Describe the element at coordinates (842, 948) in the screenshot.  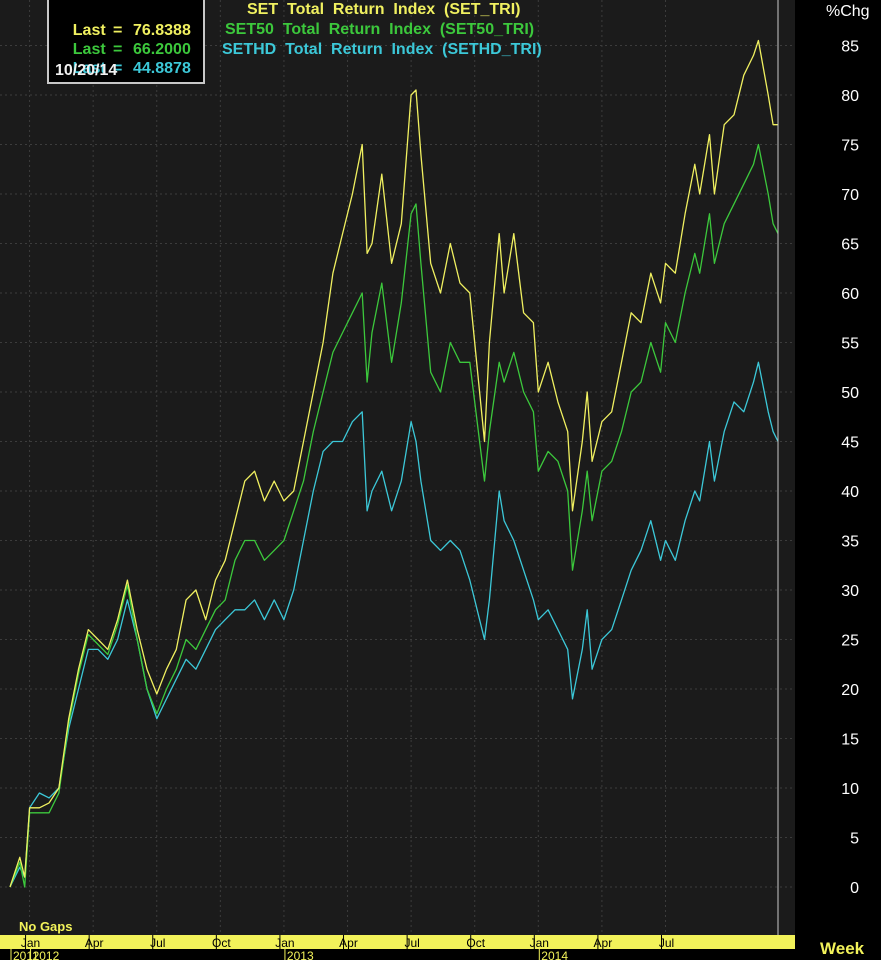
I see `x-axis-label: Week` at that location.